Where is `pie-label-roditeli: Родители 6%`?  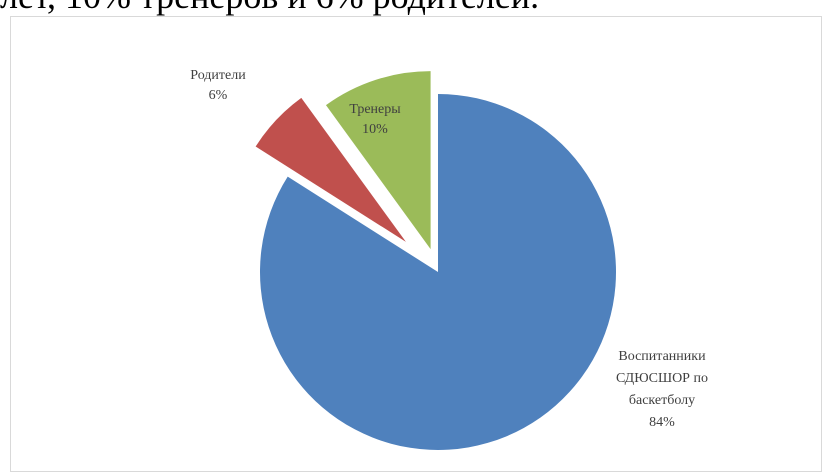
pie-label-roditeli: Родители 6% is located at coordinates (218, 85).